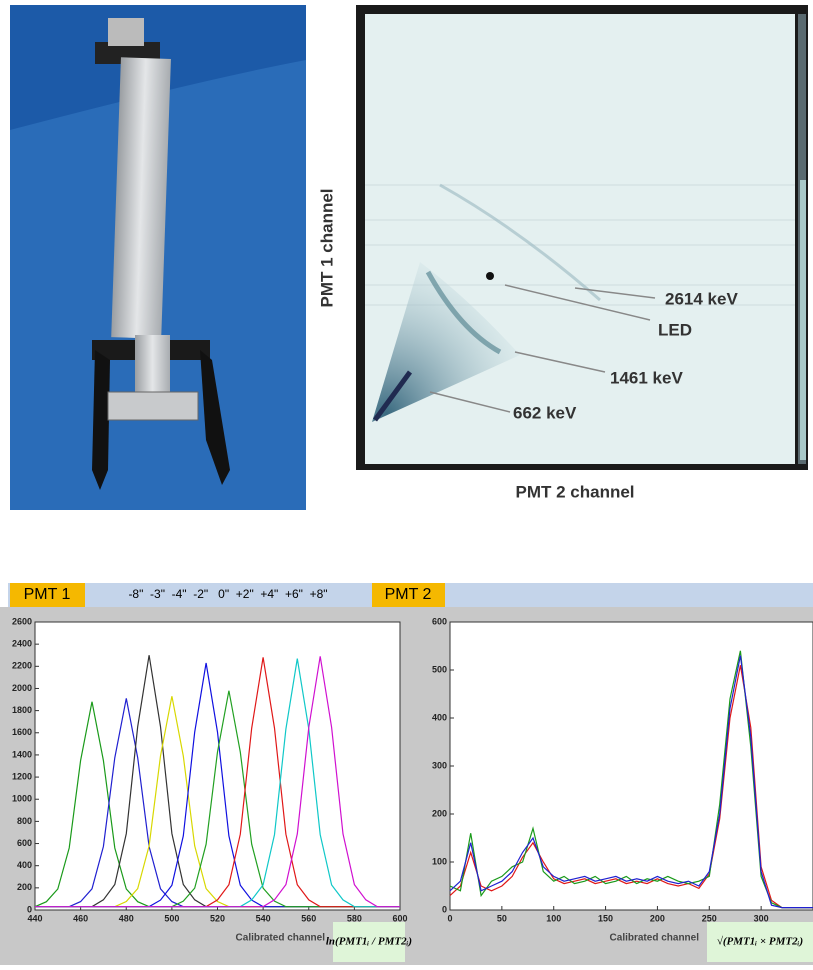 The width and height of the screenshot is (813, 970). What do you see at coordinates (326, 247) in the screenshot?
I see `y-axis-label: PMT 1 channel` at bounding box center [326, 247].